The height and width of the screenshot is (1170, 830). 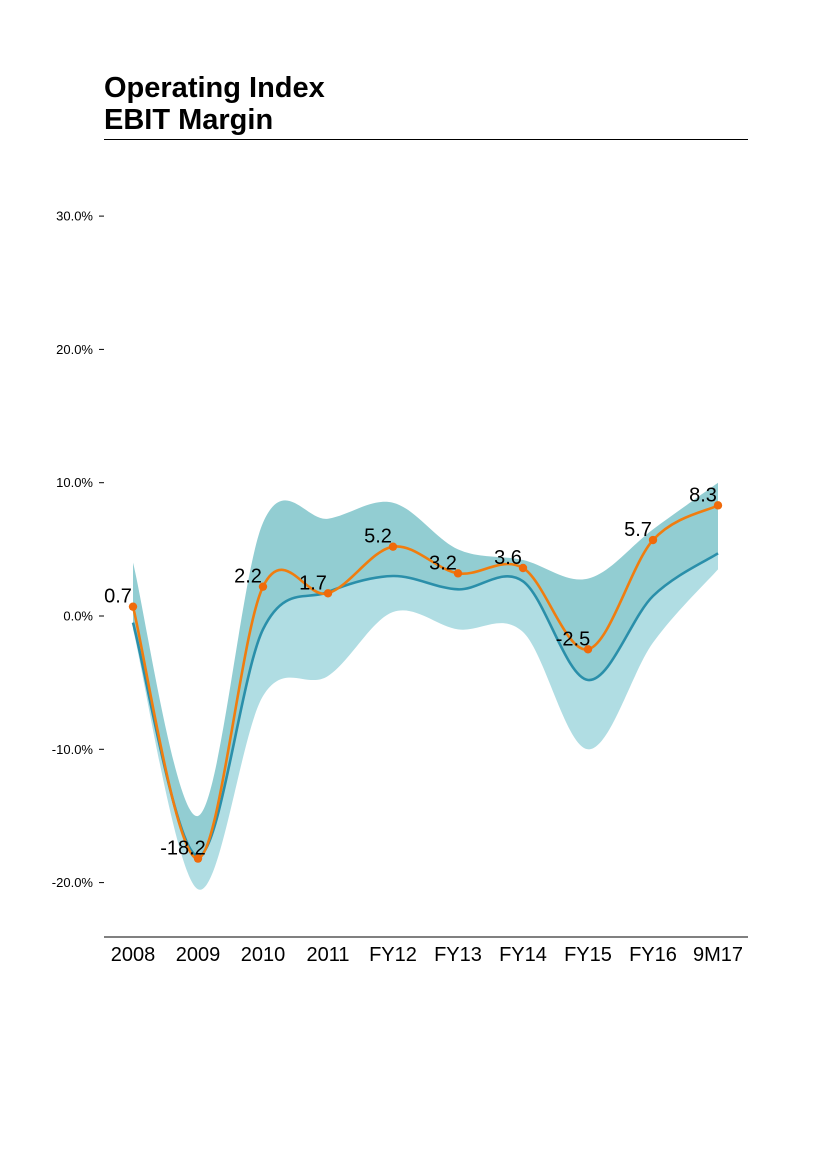 I want to click on margin-point-FY14, so click(x=523, y=568).